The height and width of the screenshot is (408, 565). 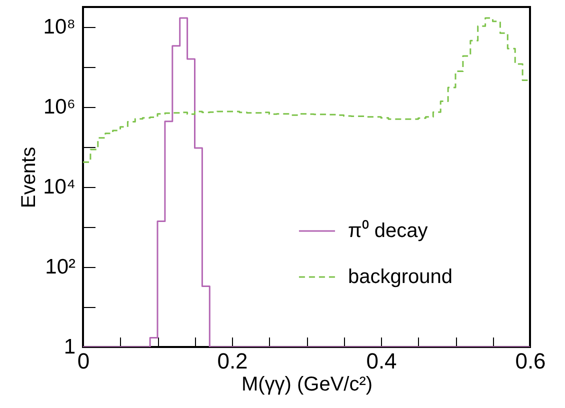 I want to click on x-tick-label: 0.2, so click(x=232, y=361).